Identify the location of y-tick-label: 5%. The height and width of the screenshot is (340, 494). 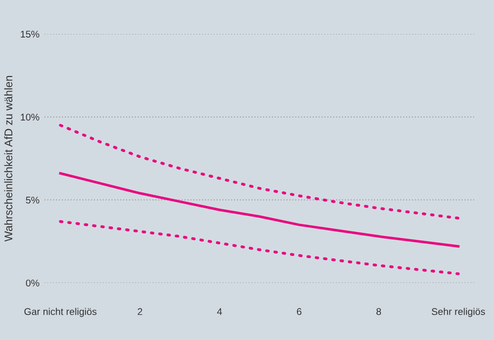
(33, 200).